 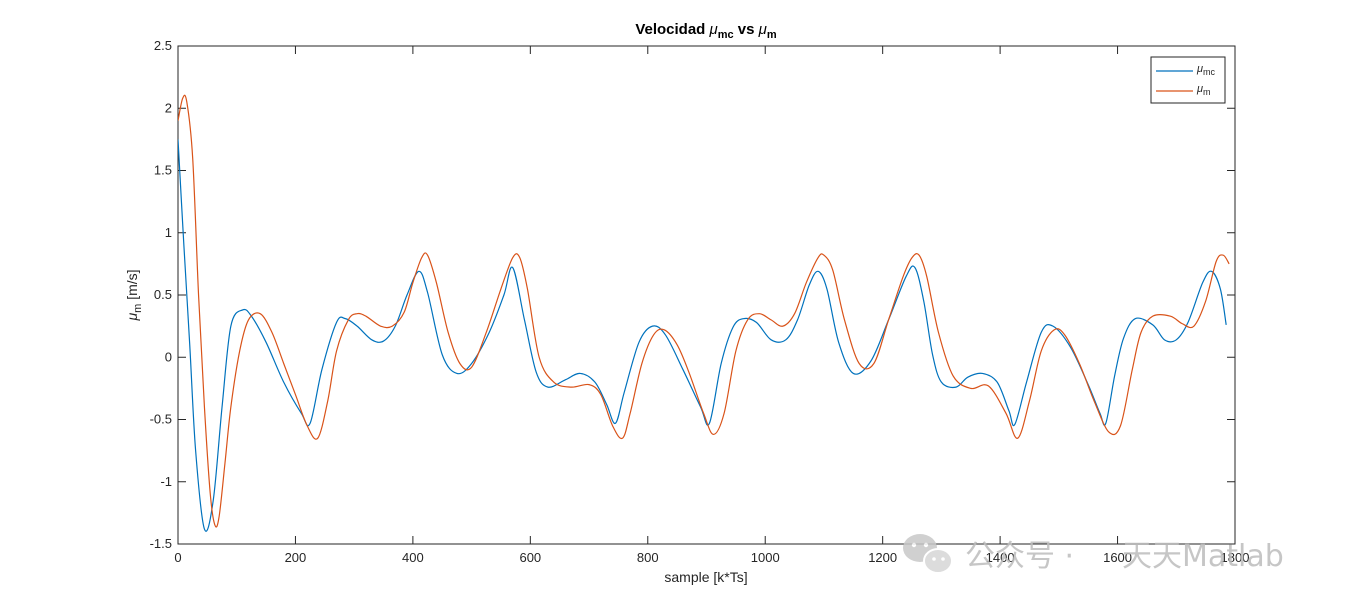 I want to click on y-tick-label: -1.5, so click(x=161, y=543).